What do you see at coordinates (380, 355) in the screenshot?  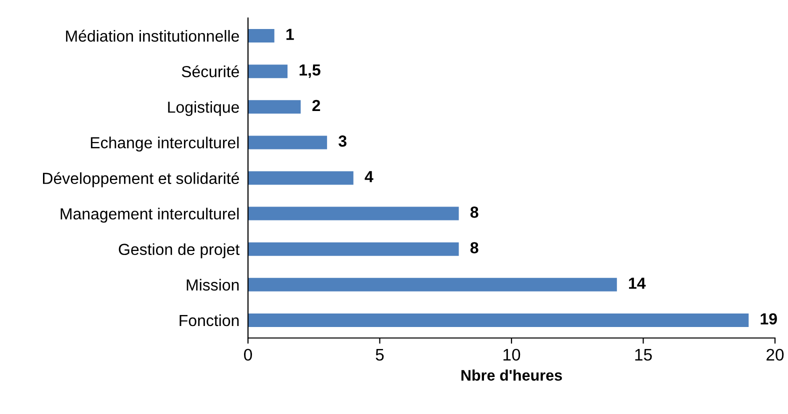 I see `x-tick-label: 5` at bounding box center [380, 355].